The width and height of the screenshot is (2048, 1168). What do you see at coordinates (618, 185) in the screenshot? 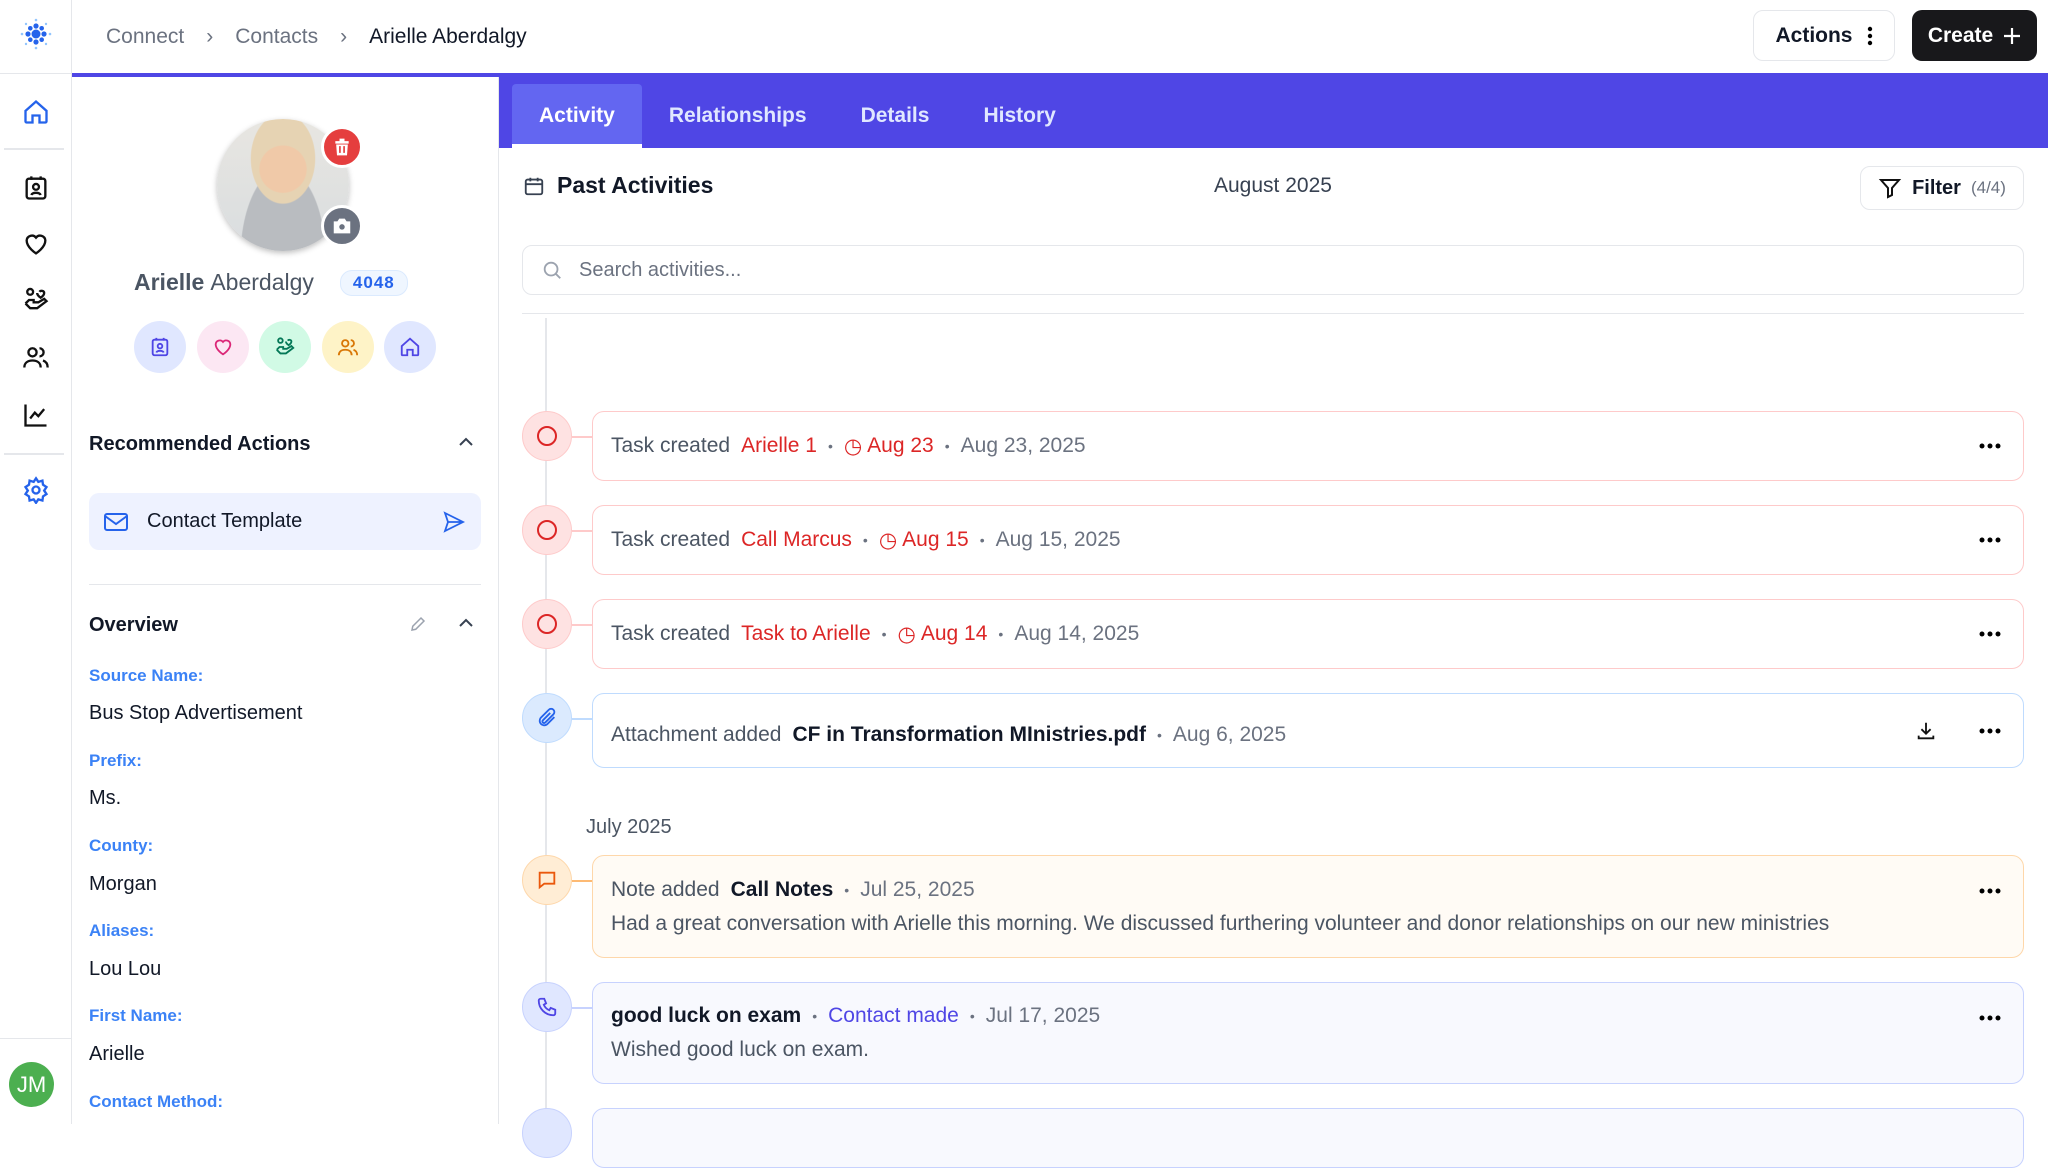
I see `past-activities-header: Past Activities` at bounding box center [618, 185].